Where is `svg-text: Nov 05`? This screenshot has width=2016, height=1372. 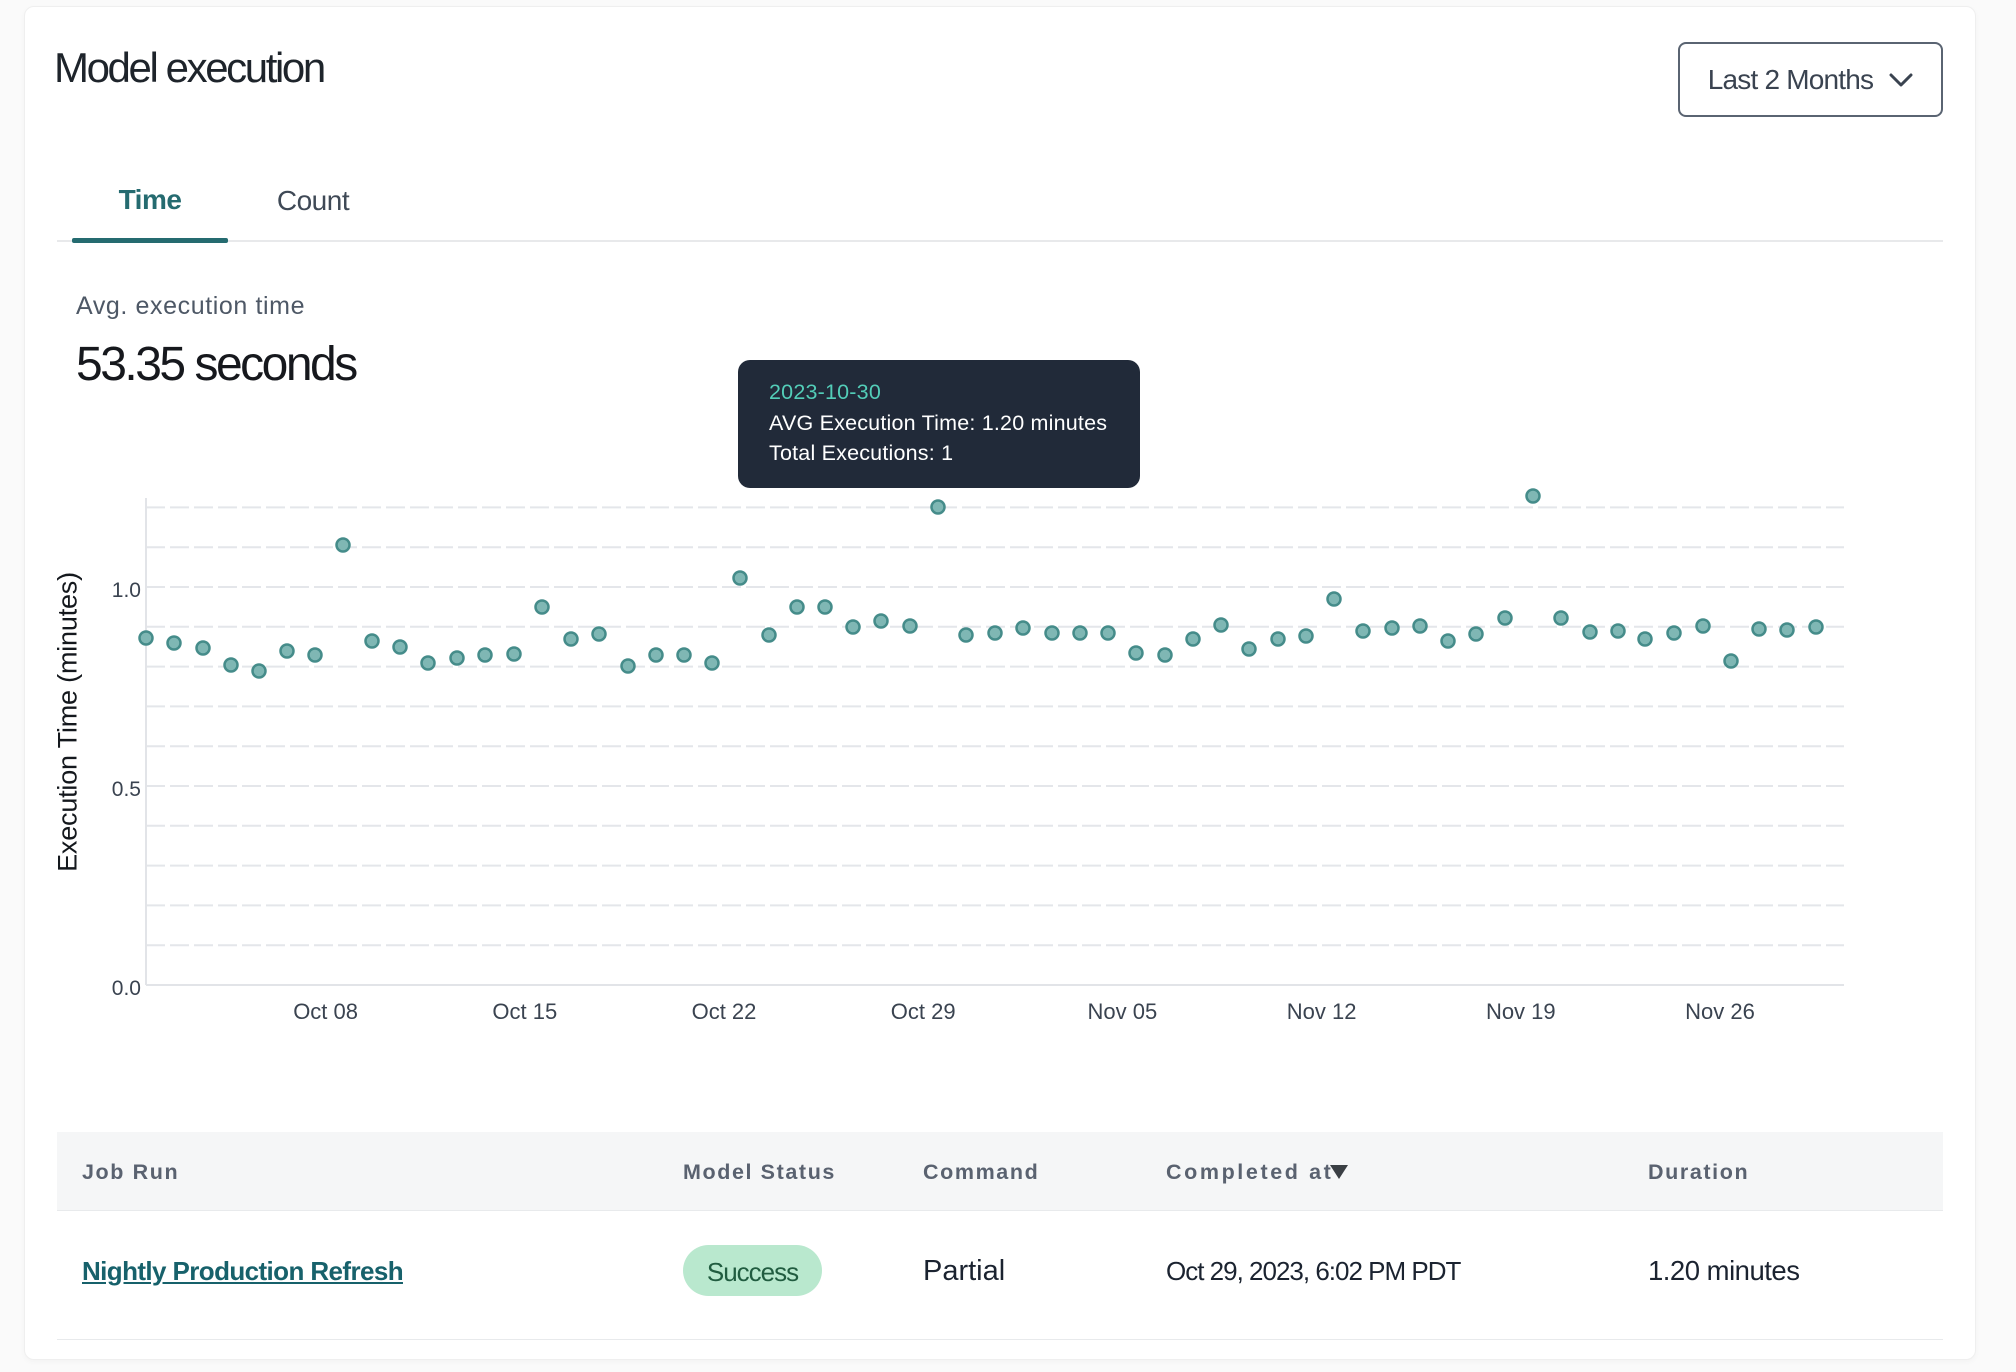
svg-text: Nov 05 is located at coordinates (1123, 1011).